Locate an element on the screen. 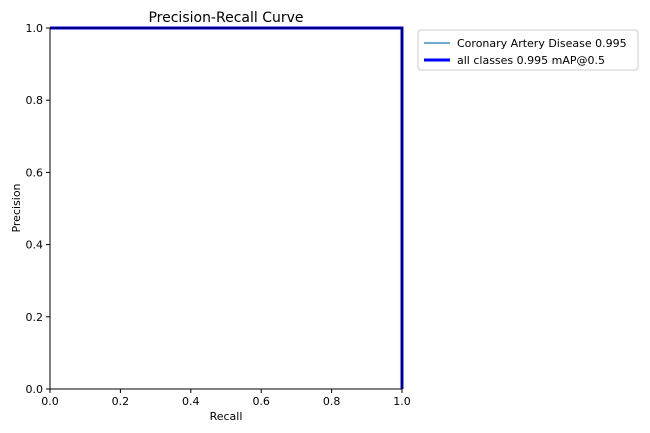 This screenshot has width=650, height=433. legend-box is located at coordinates (528, 50).